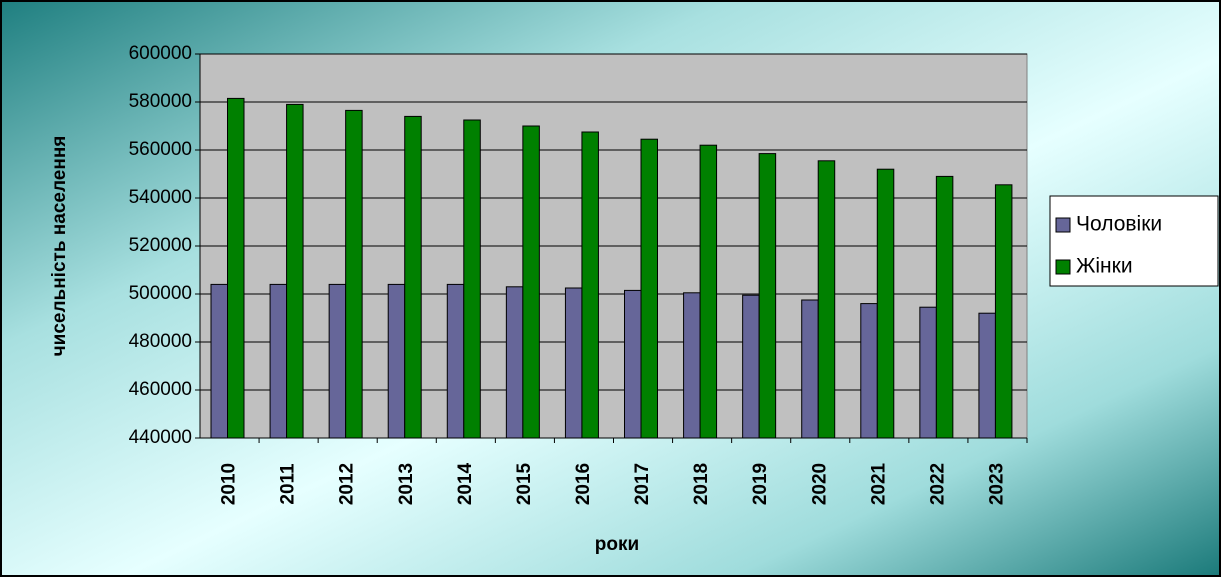 Image resolution: width=1221 pixels, height=582 pixels. What do you see at coordinates (160, 341) in the screenshot?
I see `y-tick-label: 480000` at bounding box center [160, 341].